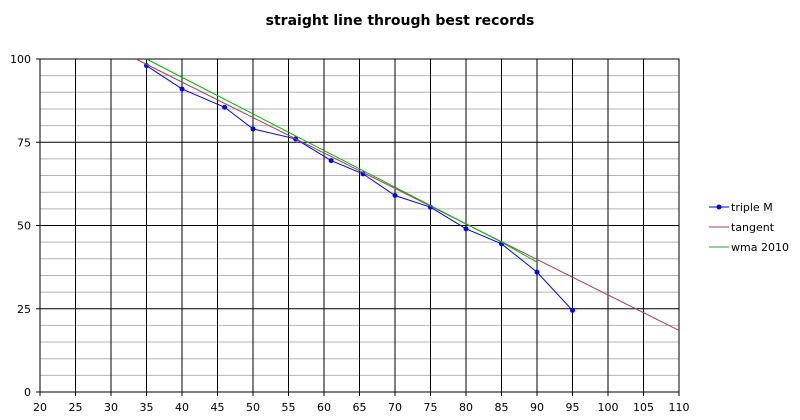 Image resolution: width=800 pixels, height=420 pixels. Describe the element at coordinates (76, 407) in the screenshot. I see `x-tick-label: 25` at that location.